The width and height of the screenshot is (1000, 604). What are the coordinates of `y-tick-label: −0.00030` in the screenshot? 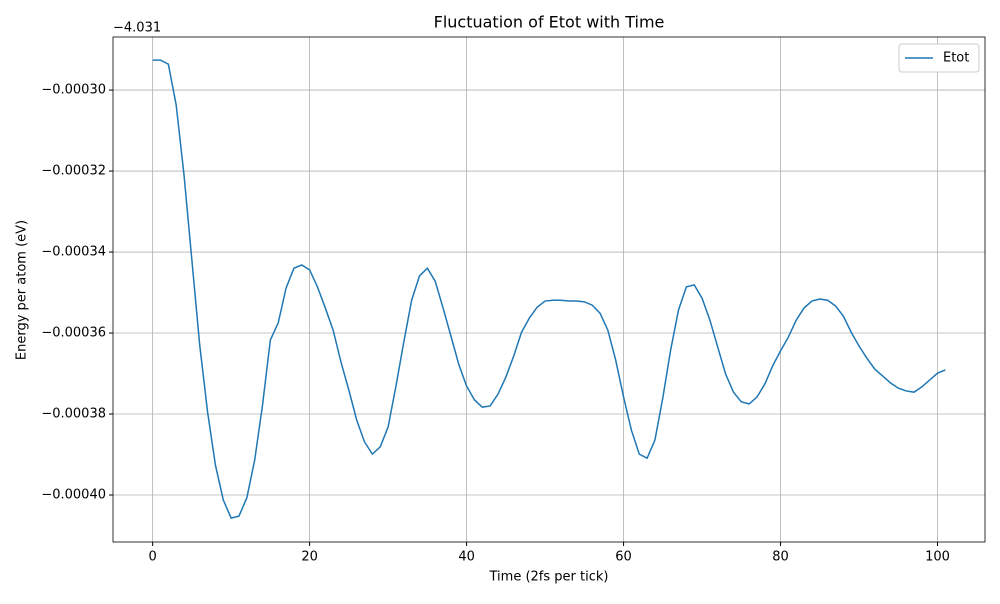 It's located at (73, 90).